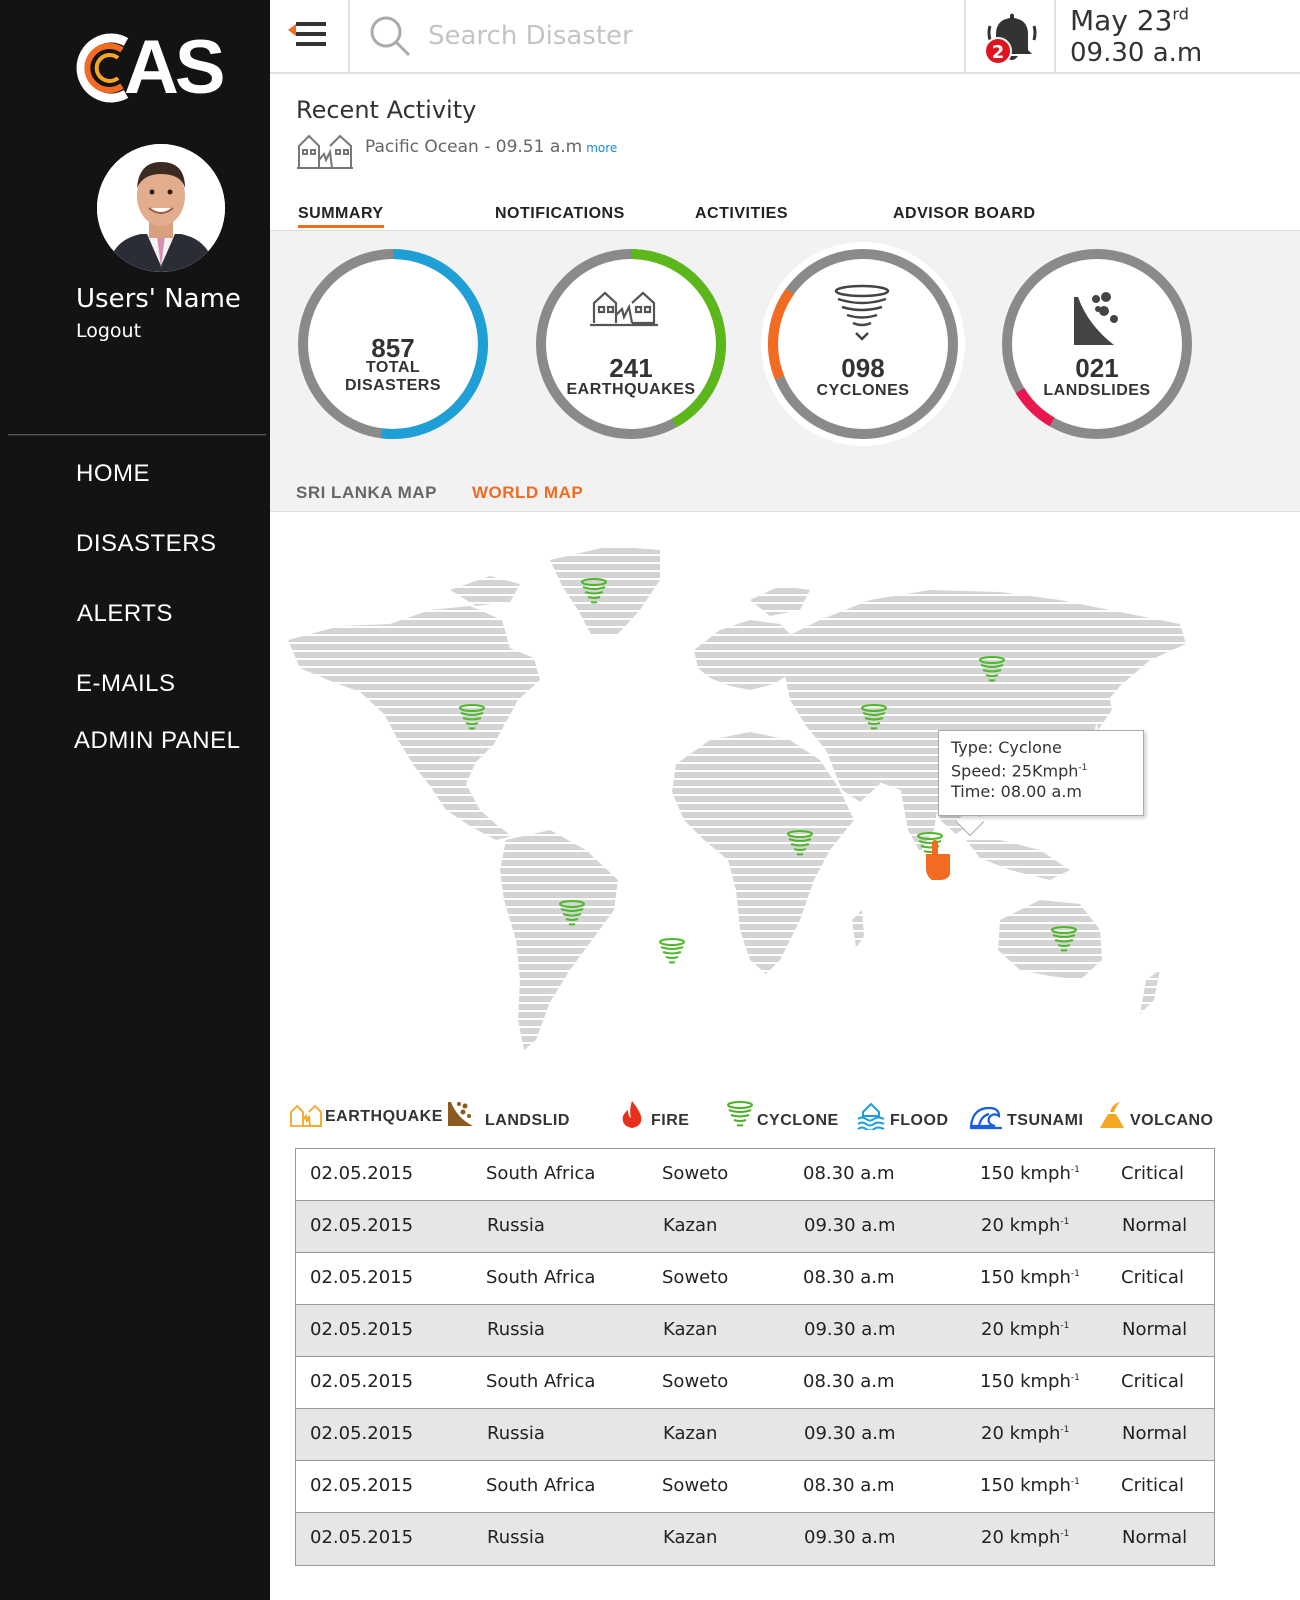 The width and height of the screenshot is (1300, 1600). Describe the element at coordinates (528, 492) in the screenshot. I see `tab-world-map: WORLD MAP` at that location.